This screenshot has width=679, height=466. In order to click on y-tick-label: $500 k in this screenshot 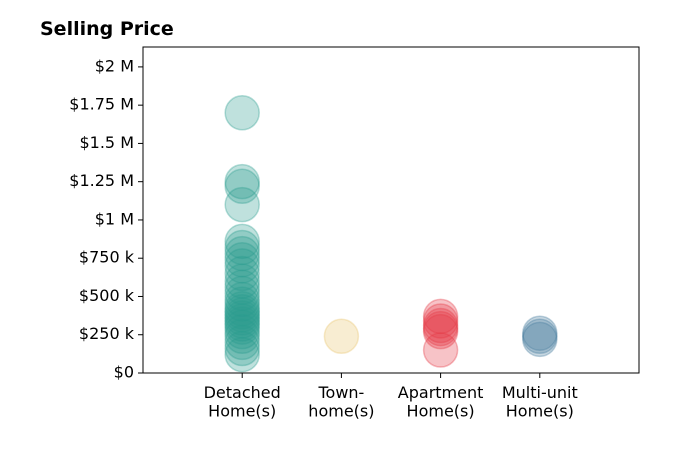, I will do `click(107, 295)`.